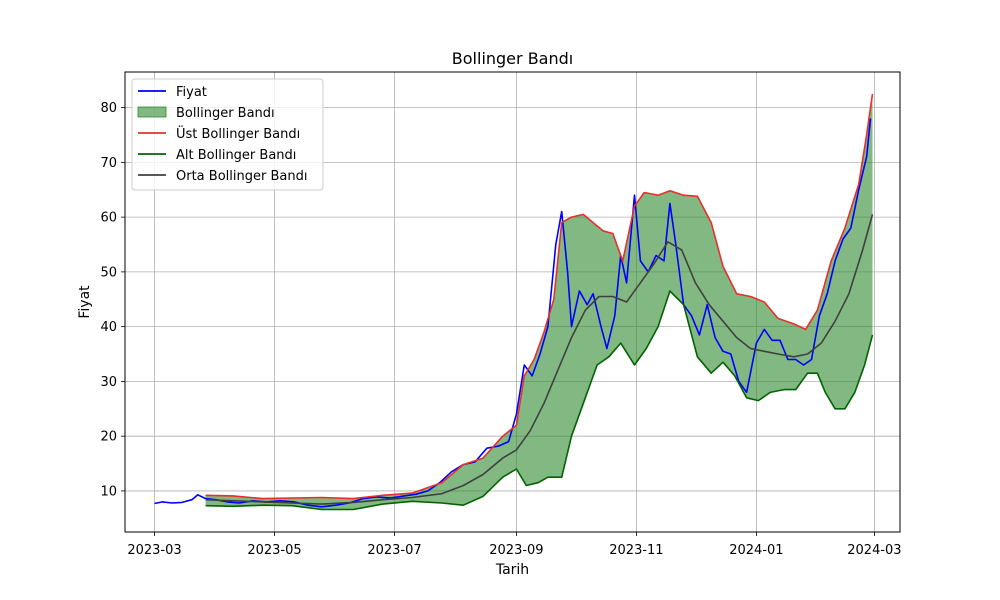  Describe the element at coordinates (636, 550) in the screenshot. I see `x-tick-label: 2023-11` at that location.